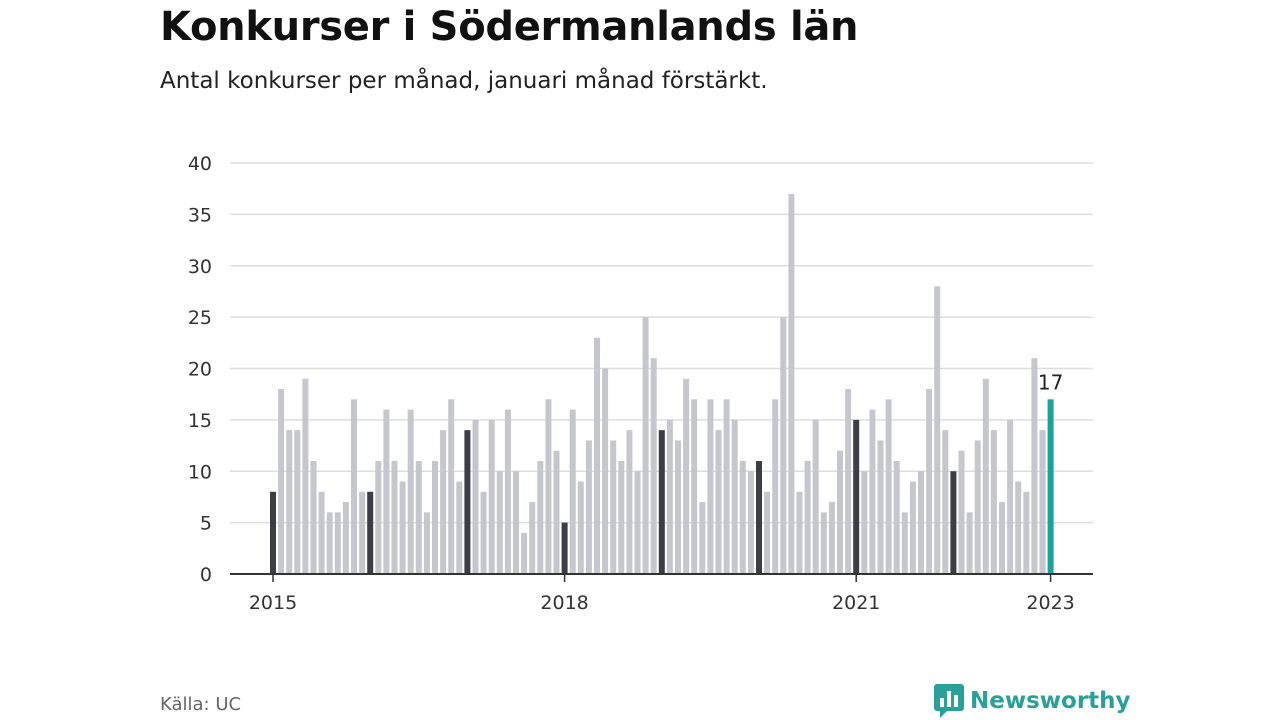  I want to click on x-tick-label: 2023, so click(1050, 603).